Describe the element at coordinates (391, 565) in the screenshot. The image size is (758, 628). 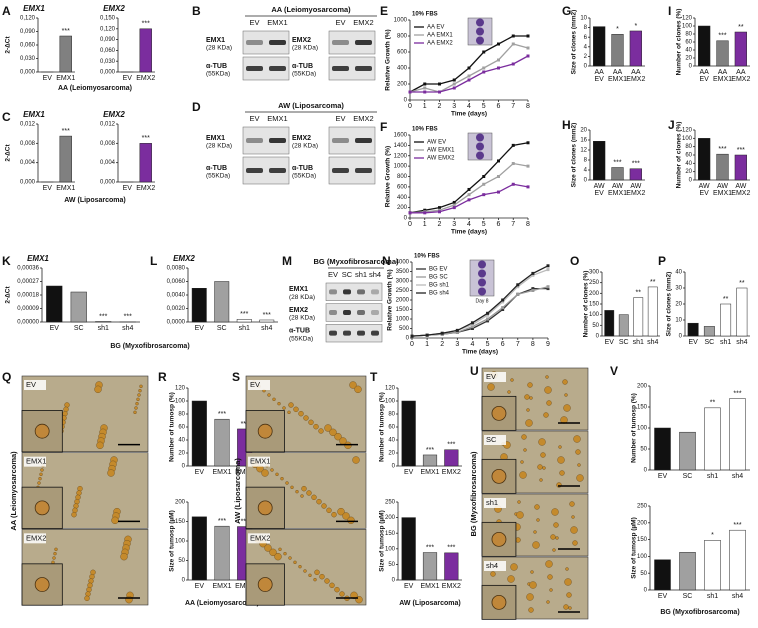
I see `y-tick-label: 50` at that location.